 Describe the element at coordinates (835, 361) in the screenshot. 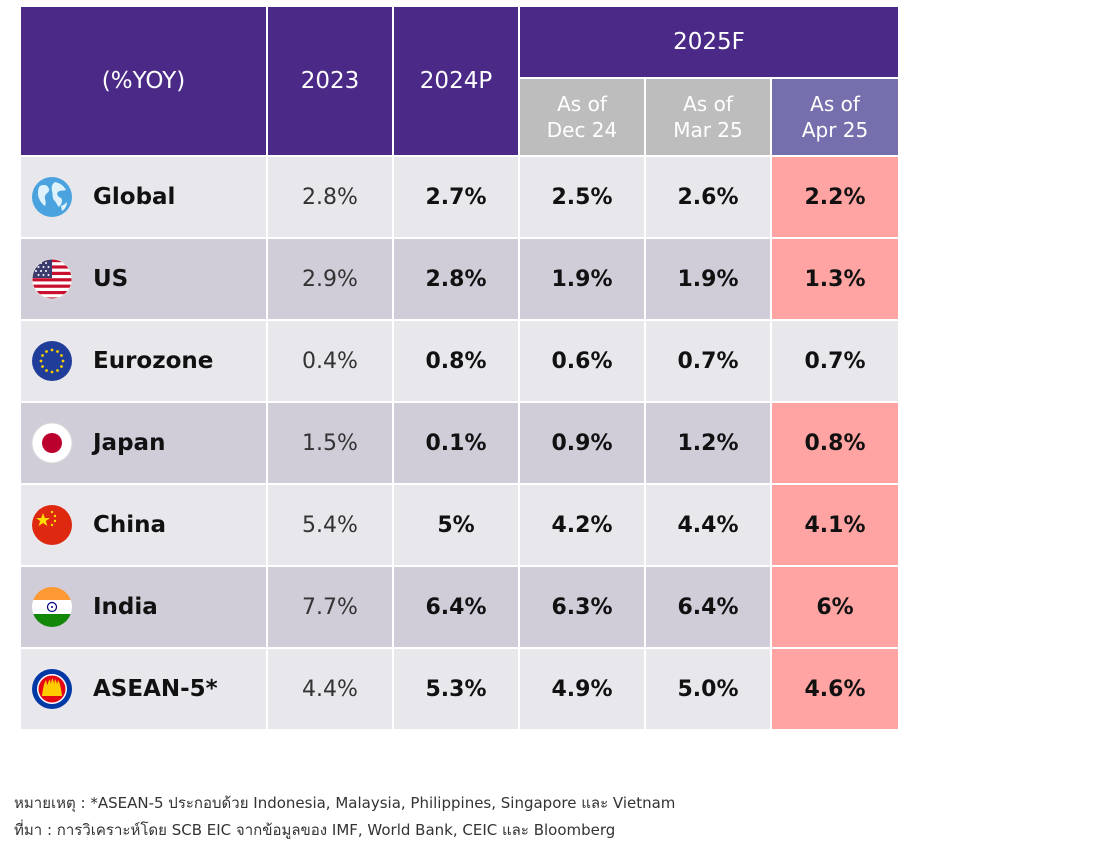

I see `value-apr25: 0.7%` at that location.